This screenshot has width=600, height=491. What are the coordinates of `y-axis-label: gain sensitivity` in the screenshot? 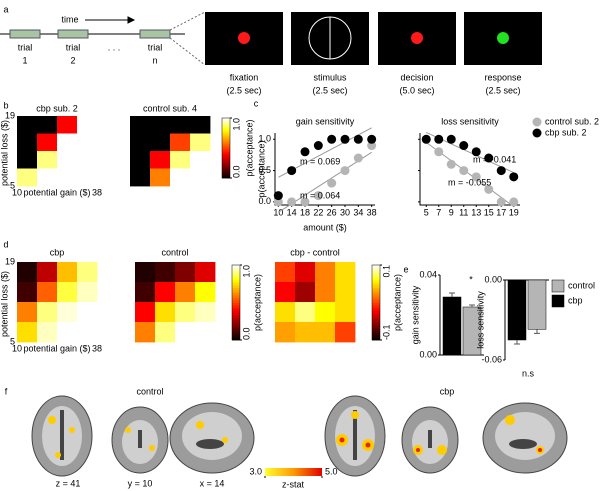 It's located at (415, 314).